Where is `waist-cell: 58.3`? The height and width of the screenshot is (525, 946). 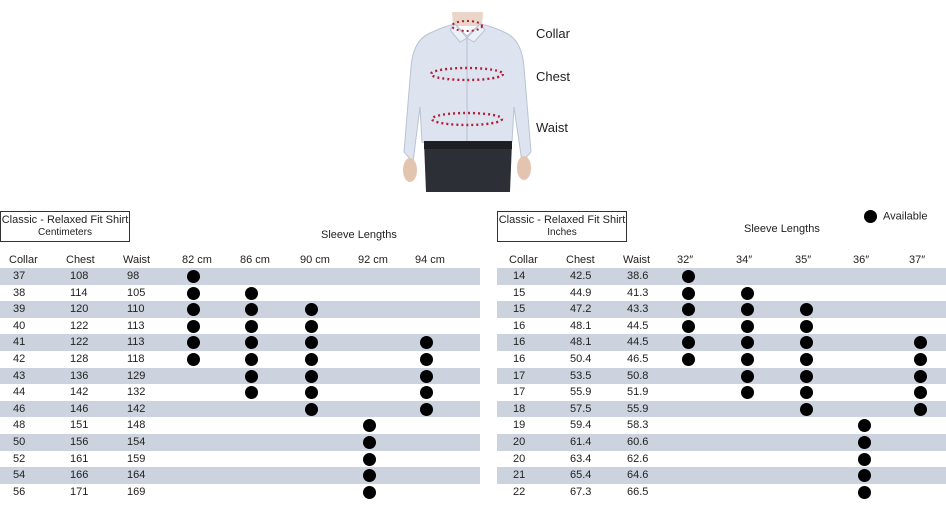
waist-cell: 58.3 is located at coordinates (638, 425).